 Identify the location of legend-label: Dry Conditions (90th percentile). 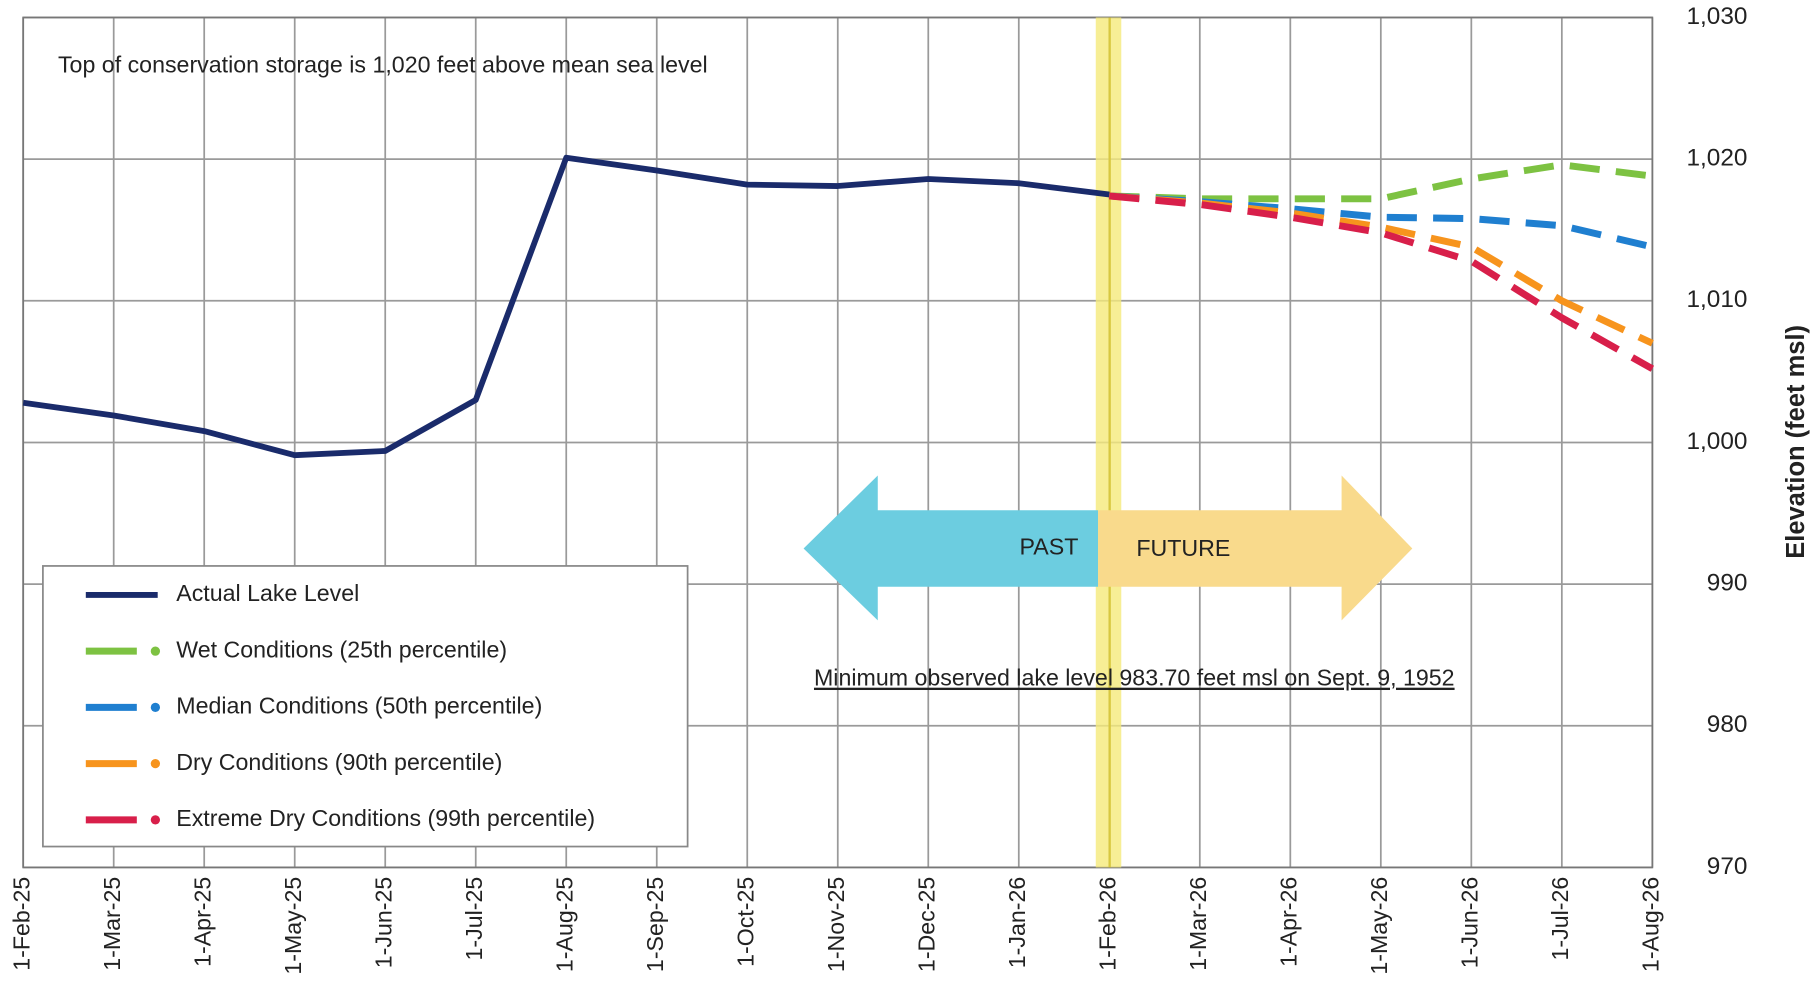
(339, 762).